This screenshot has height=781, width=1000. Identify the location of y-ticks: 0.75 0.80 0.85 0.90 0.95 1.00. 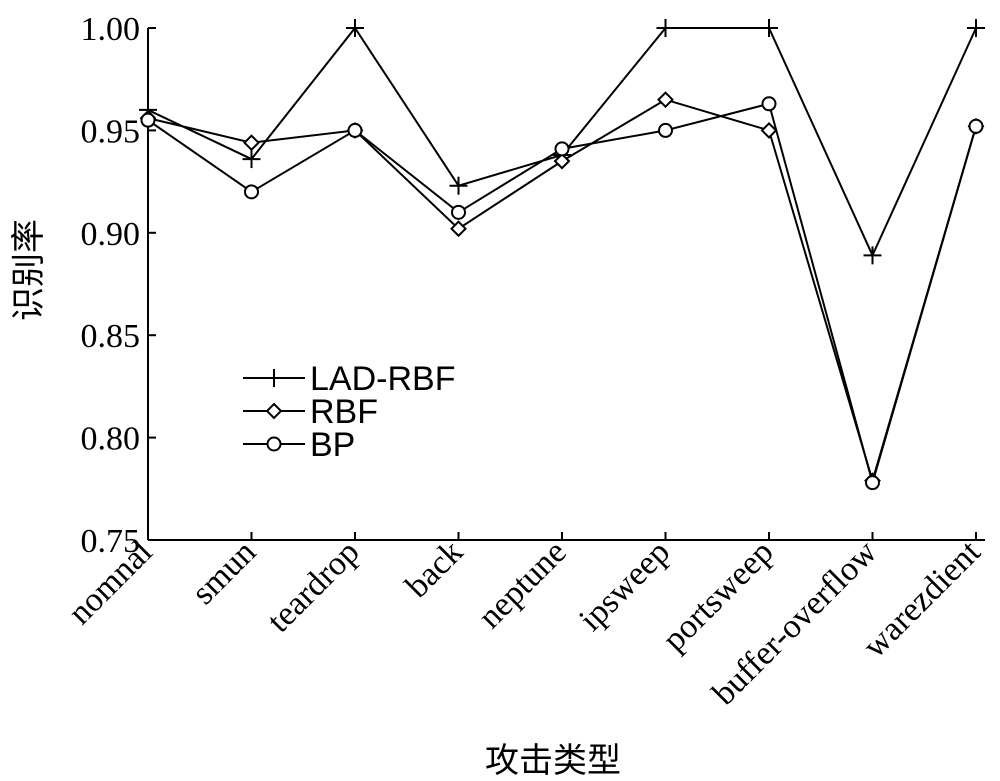
(118, 285).